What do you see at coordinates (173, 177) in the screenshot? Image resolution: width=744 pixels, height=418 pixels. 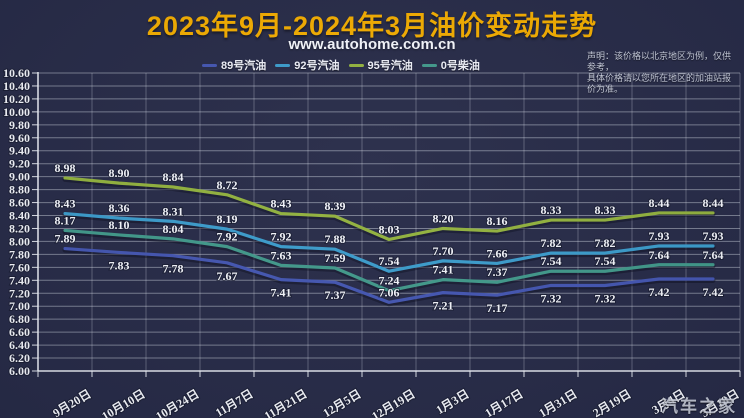 I see `data-label-95号汽油: 8.84` at bounding box center [173, 177].